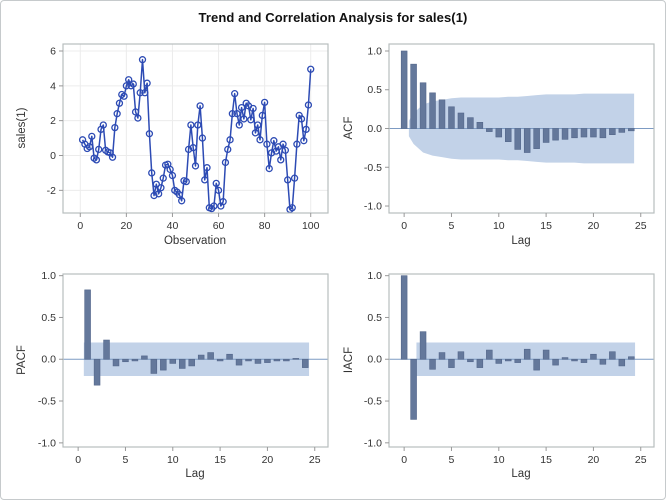  What do you see at coordinates (311, 226) in the screenshot?
I see `x-tick-label: 100` at bounding box center [311, 226].